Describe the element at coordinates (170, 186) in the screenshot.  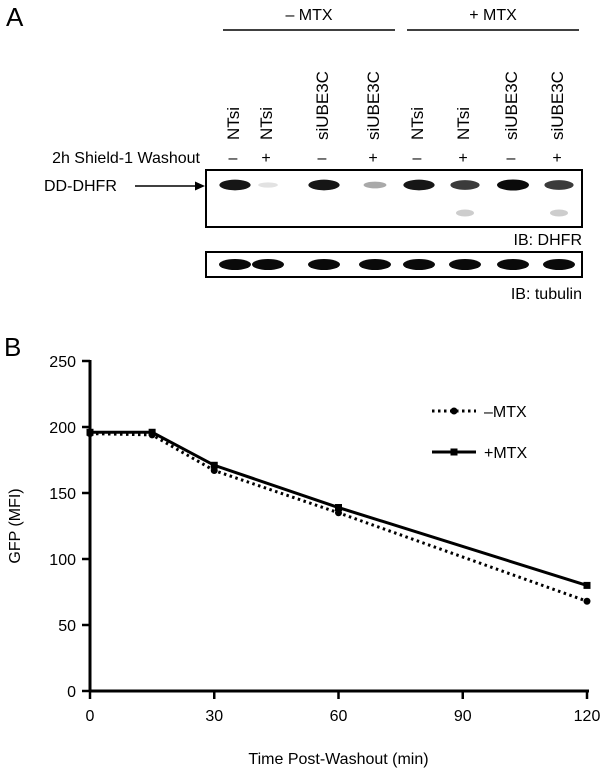
I see `band-arrow` at that location.